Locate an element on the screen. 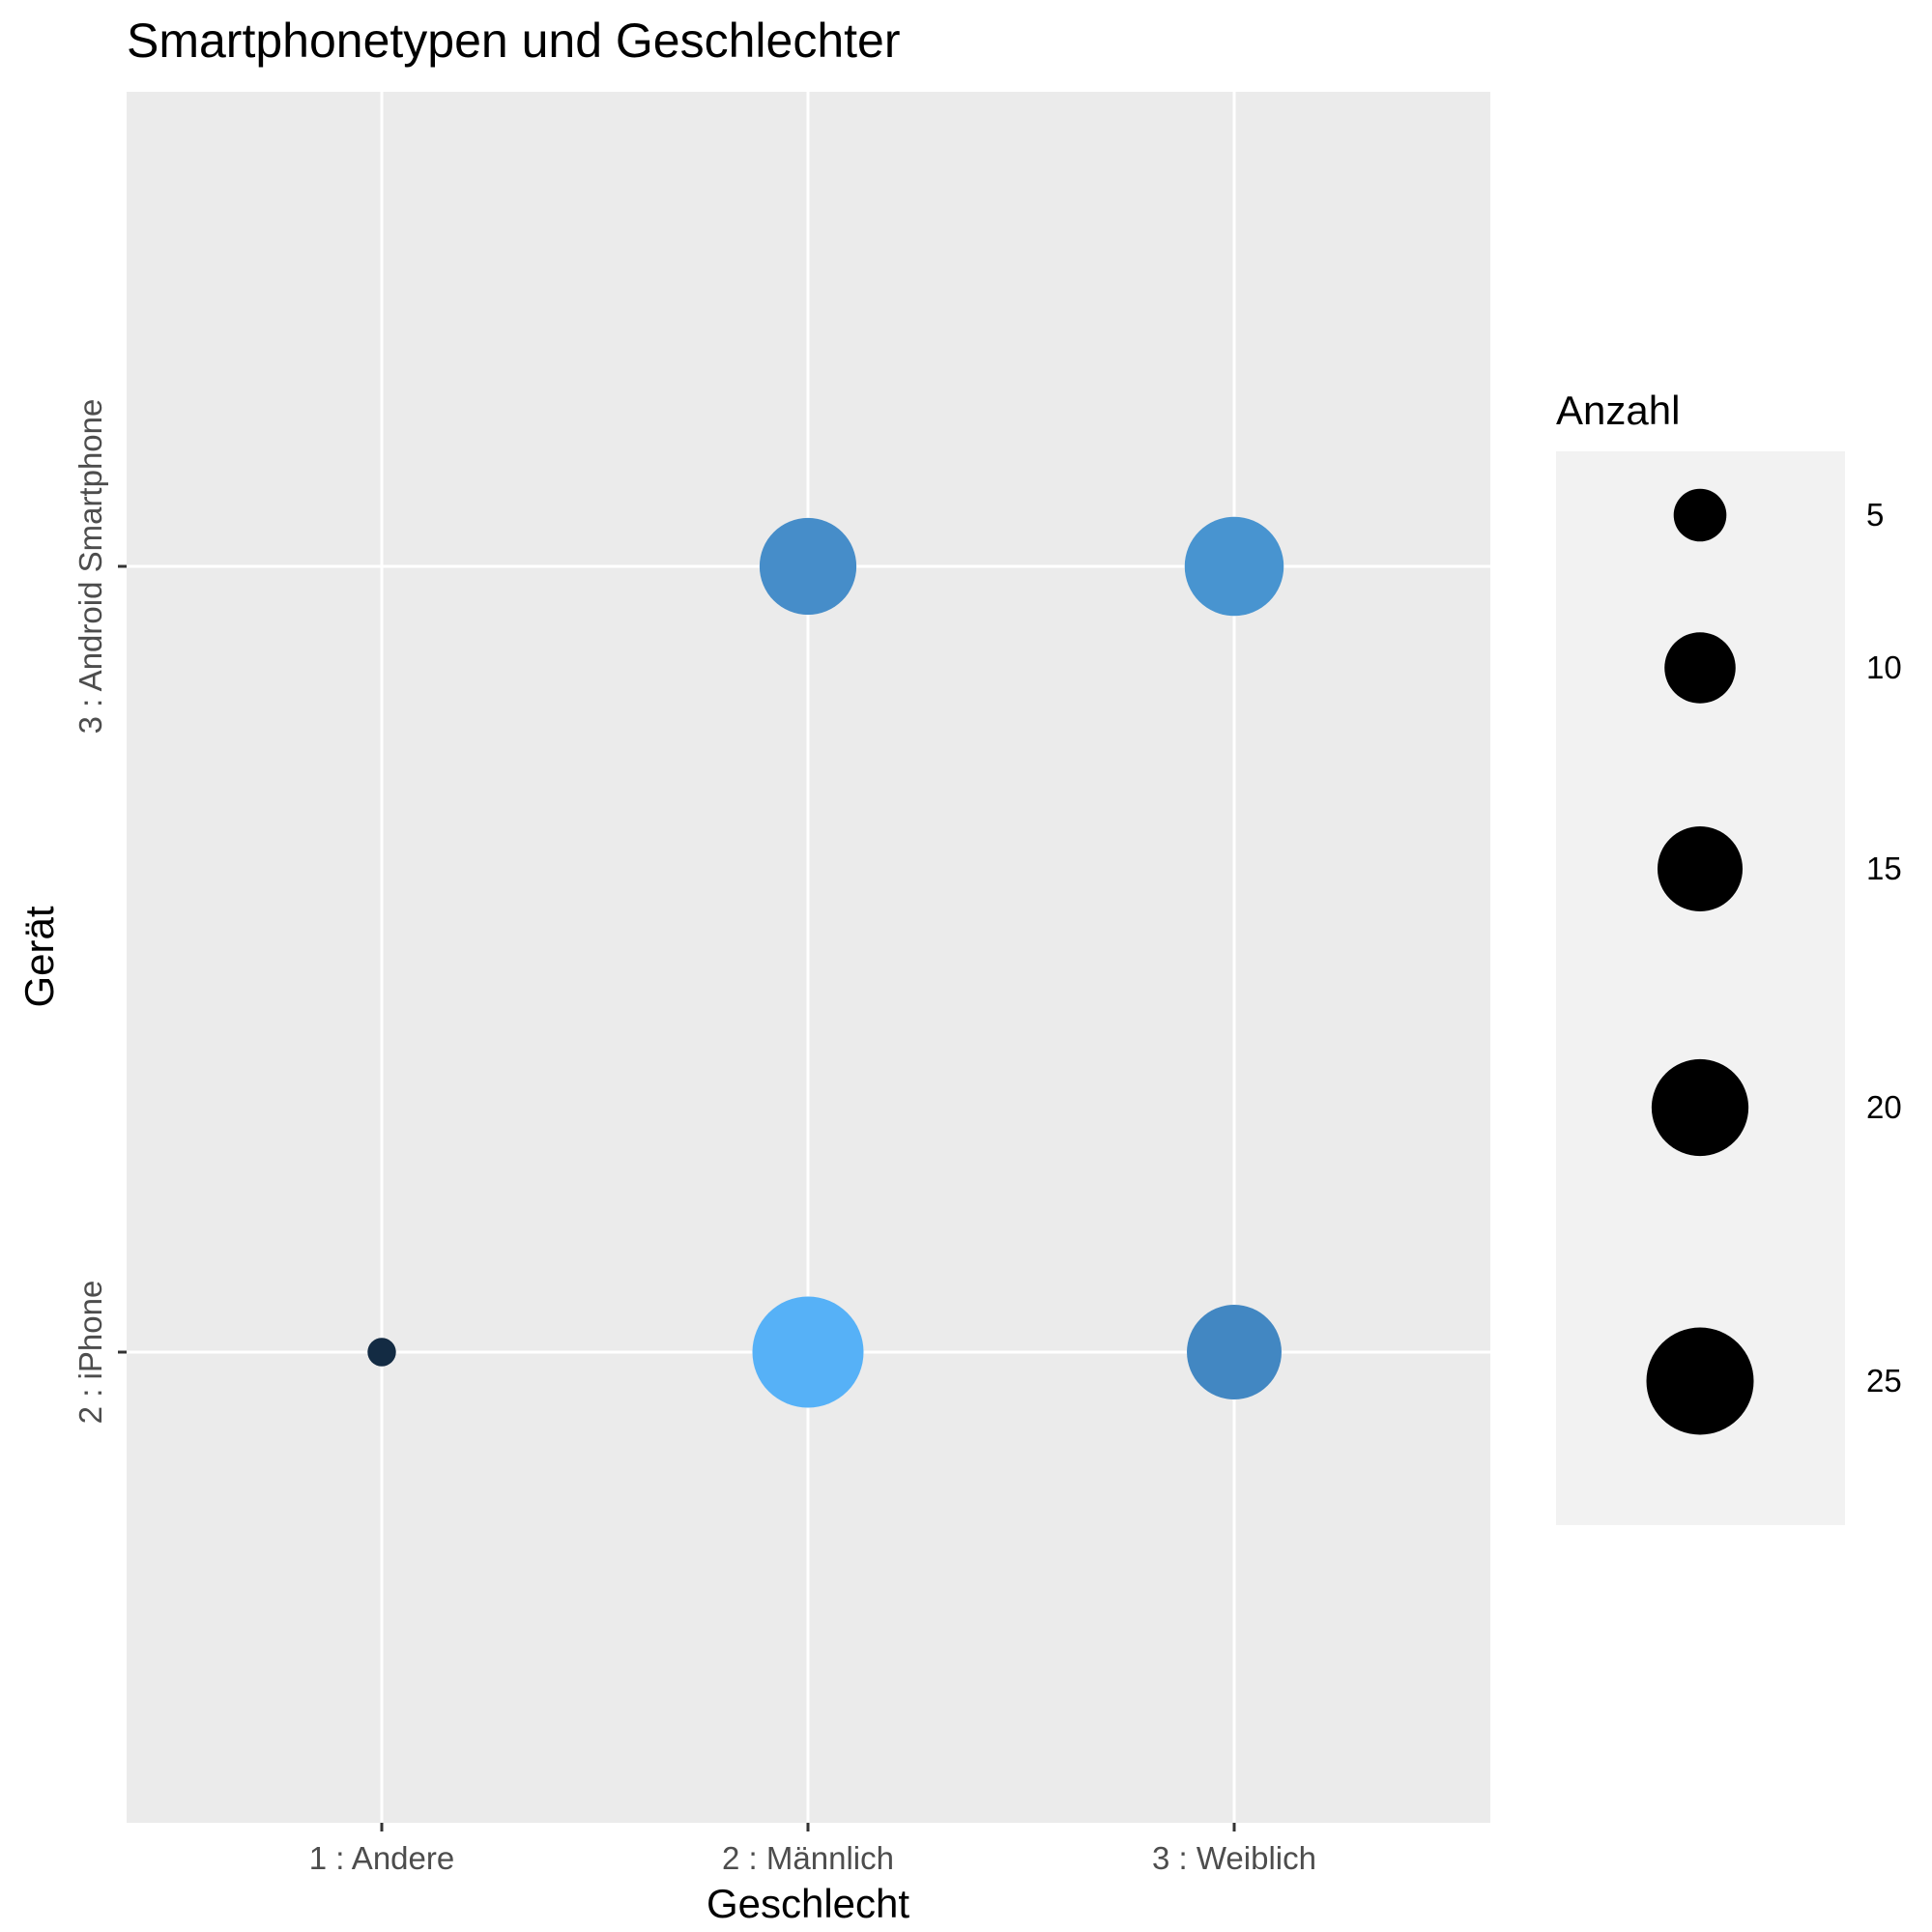 The image size is (1932, 1932). legend-key-label: 20 is located at coordinates (1884, 1107).